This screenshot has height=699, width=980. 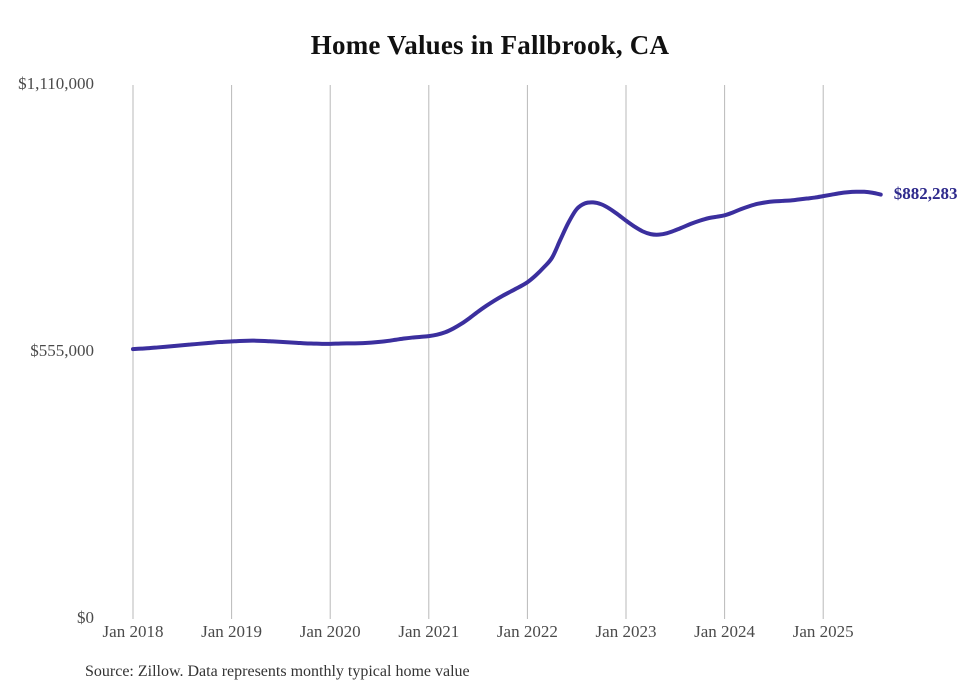 I want to click on series-end-value-label: $882,283, so click(x=925, y=193).